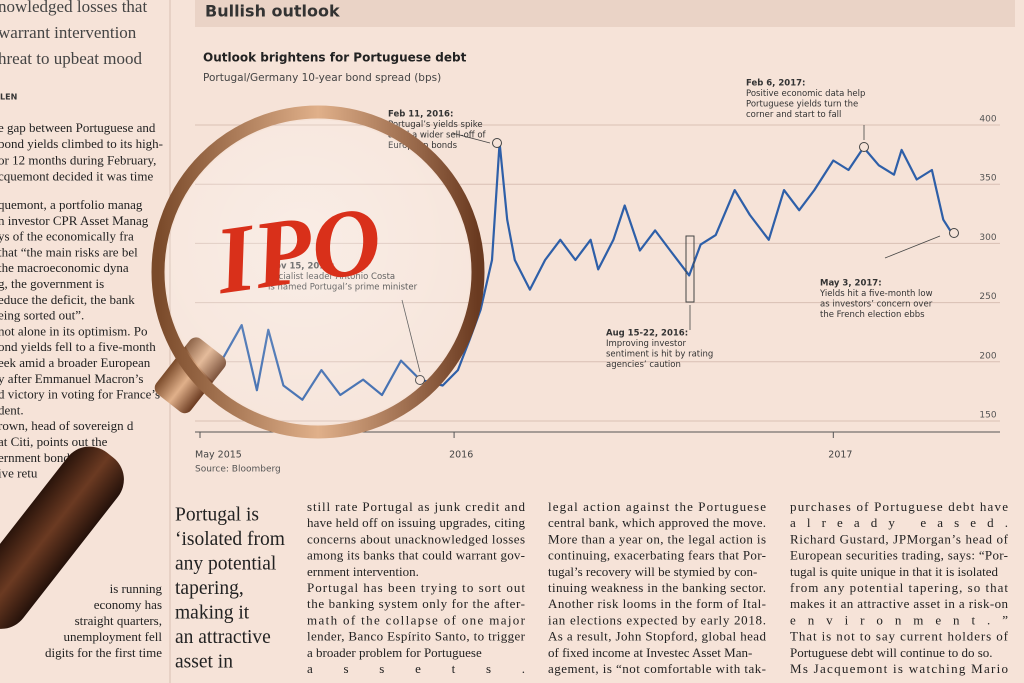  Describe the element at coordinates (217, 514) in the screenshot. I see `pull-quote: Portugal is` at that location.